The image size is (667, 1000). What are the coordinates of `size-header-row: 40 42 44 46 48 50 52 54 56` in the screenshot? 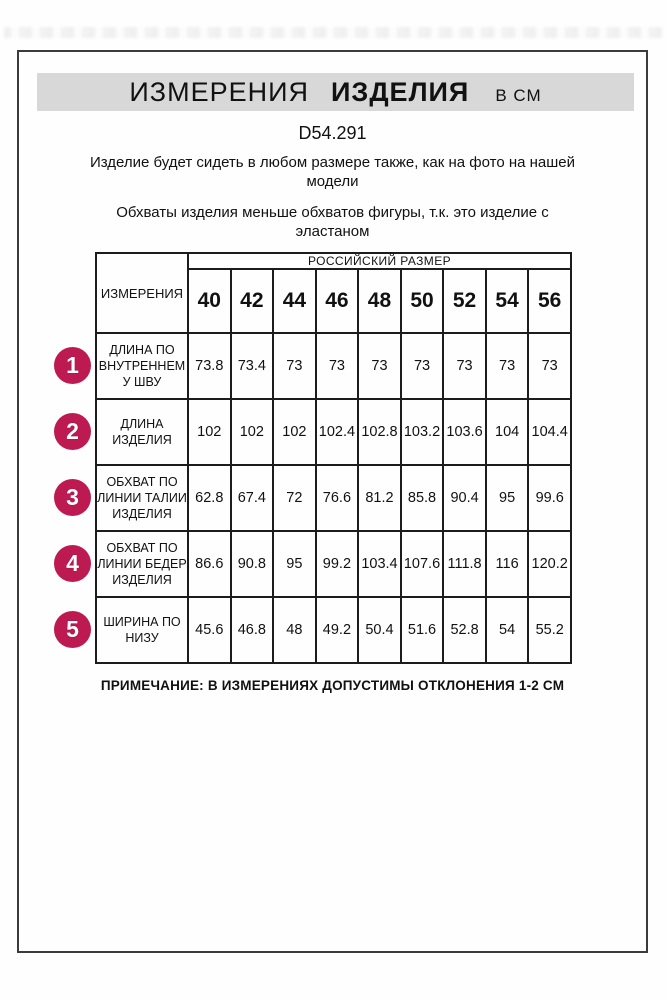 It's located at (334, 301).